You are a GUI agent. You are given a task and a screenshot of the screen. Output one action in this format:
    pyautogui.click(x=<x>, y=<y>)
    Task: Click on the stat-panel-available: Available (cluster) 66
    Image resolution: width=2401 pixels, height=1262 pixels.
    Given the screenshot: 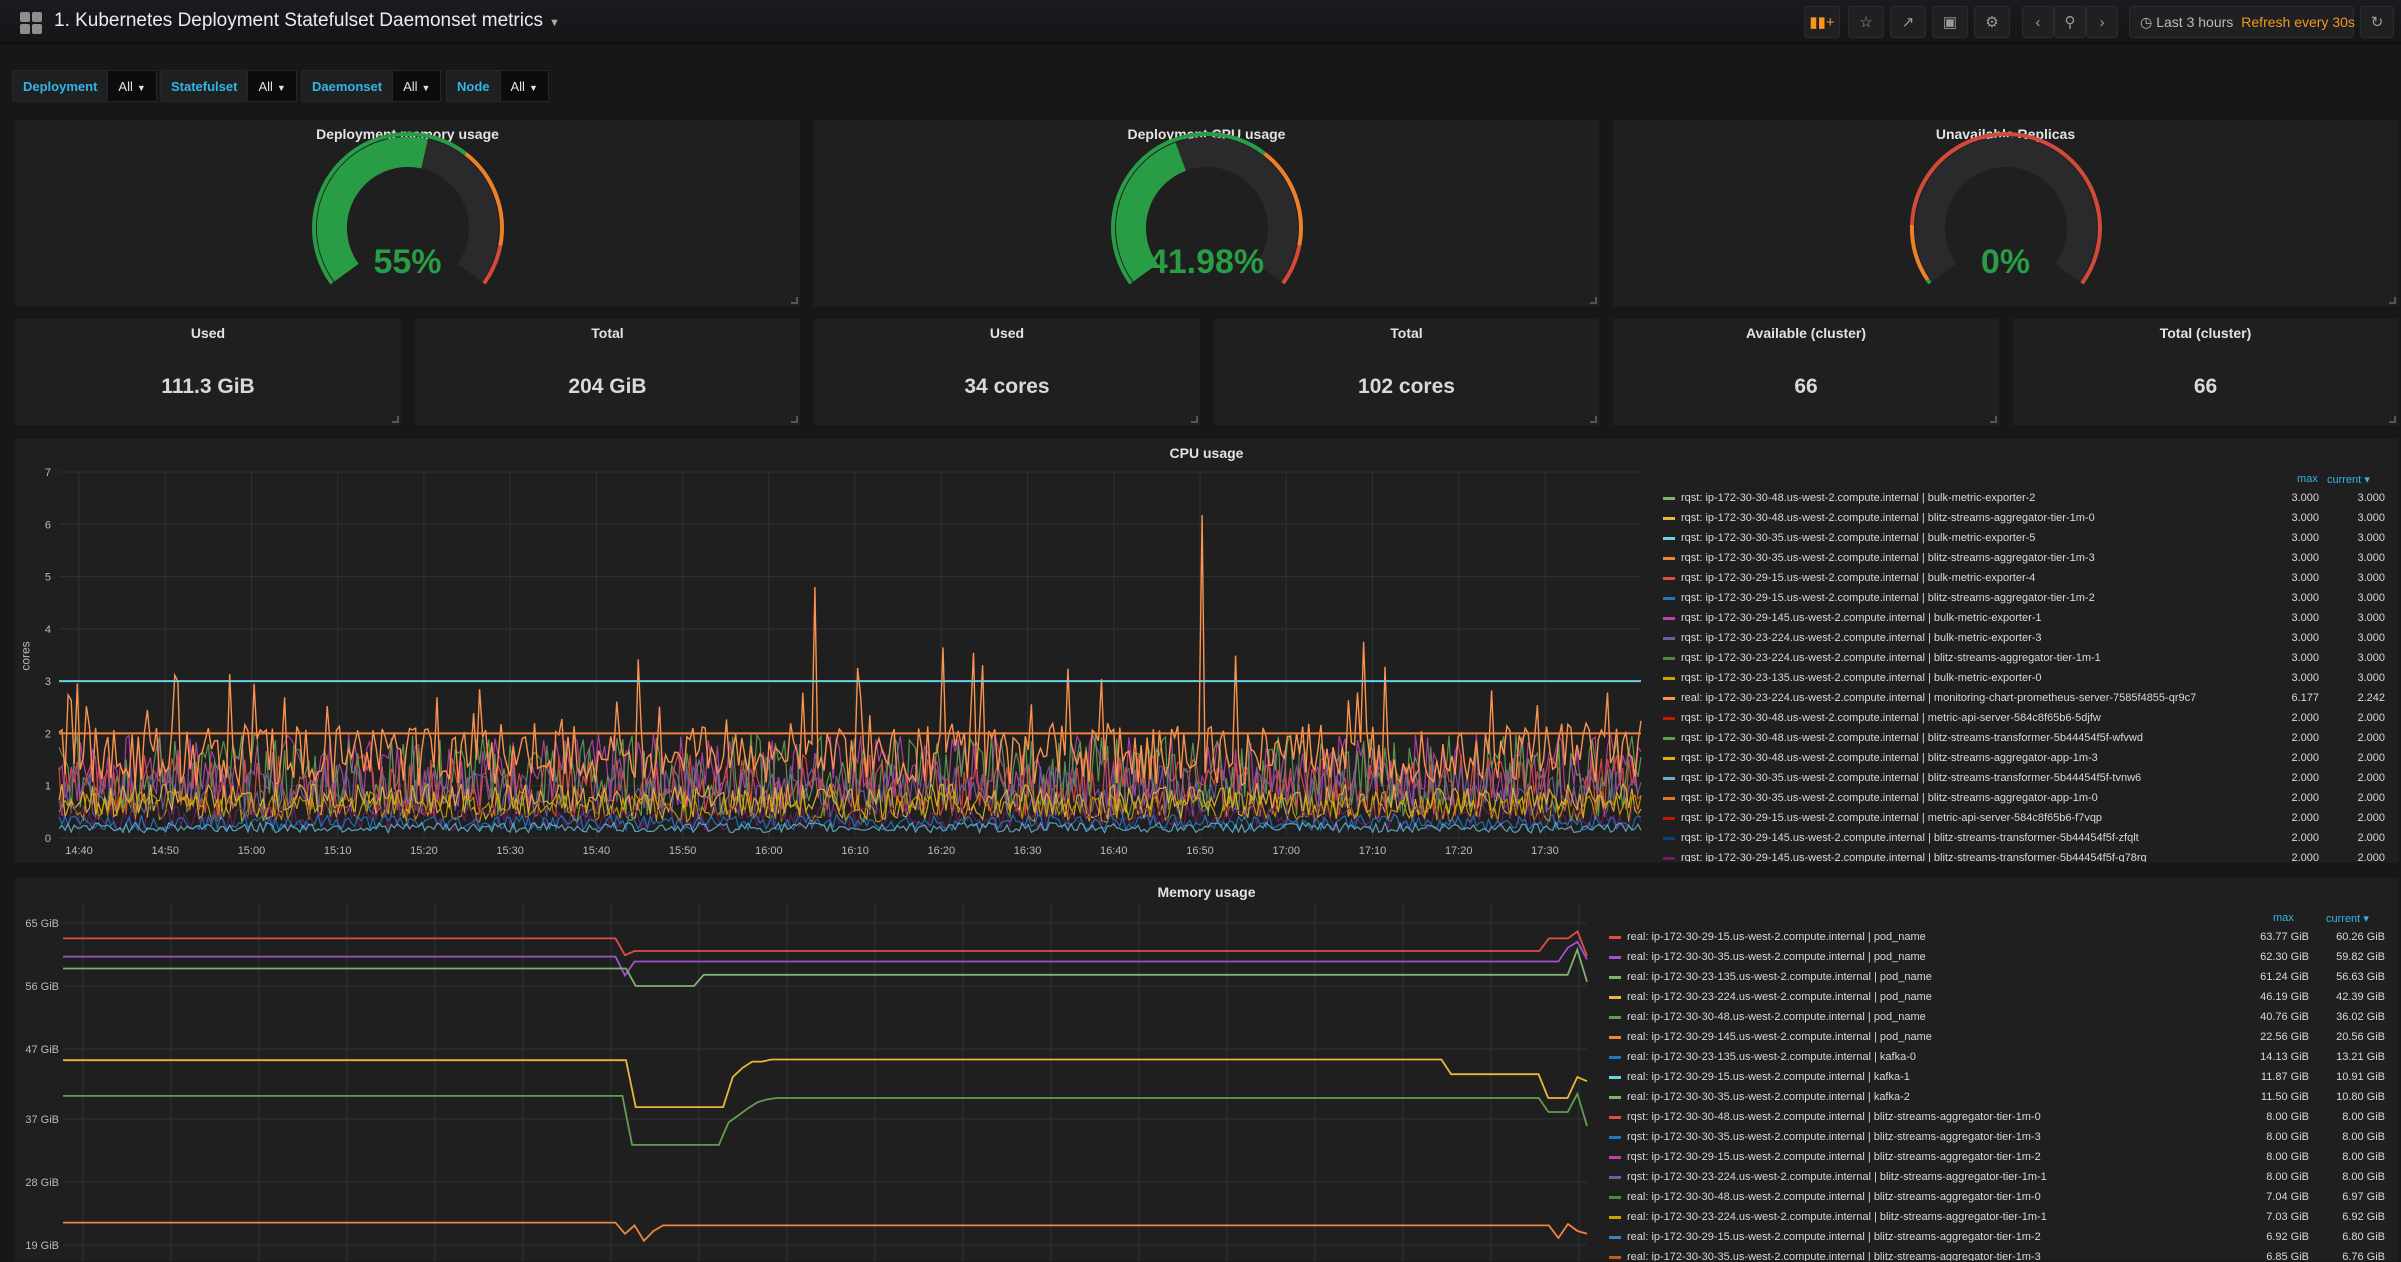 What is the action you would take?
    pyautogui.click(x=1806, y=372)
    